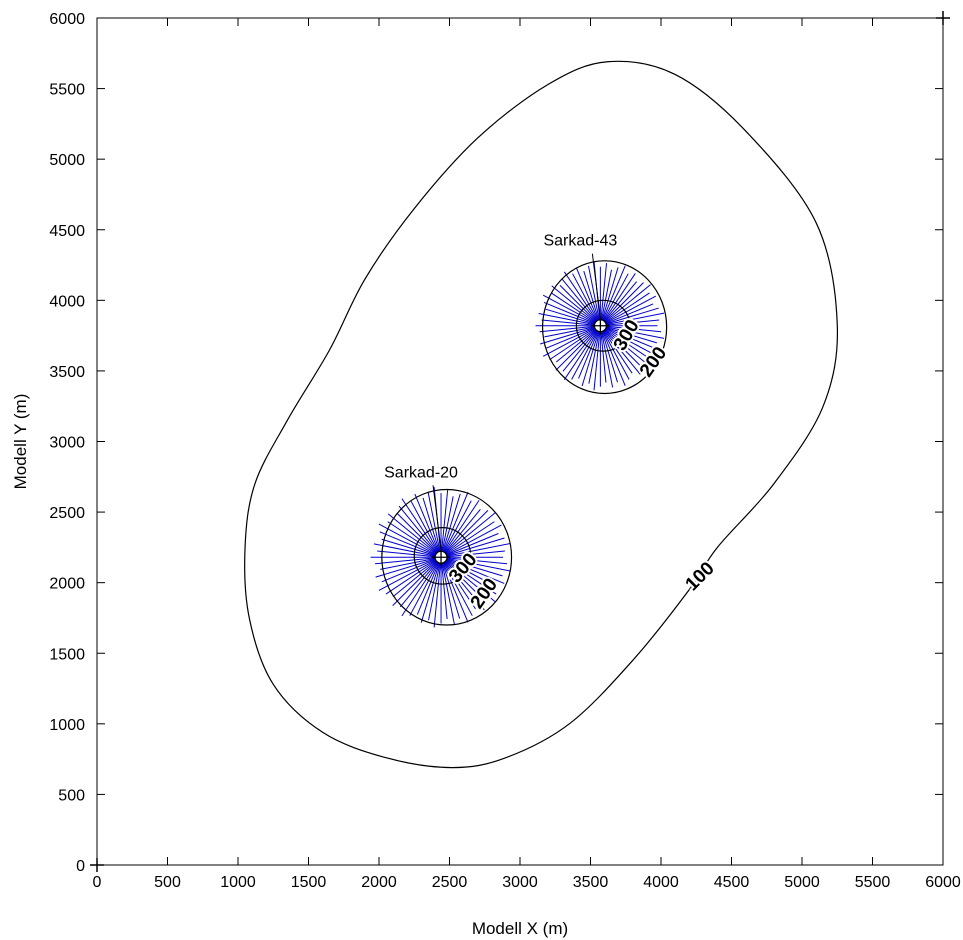 The image size is (963, 940). I want to click on y-axis-title: Modell Y (m), so click(20, 442).